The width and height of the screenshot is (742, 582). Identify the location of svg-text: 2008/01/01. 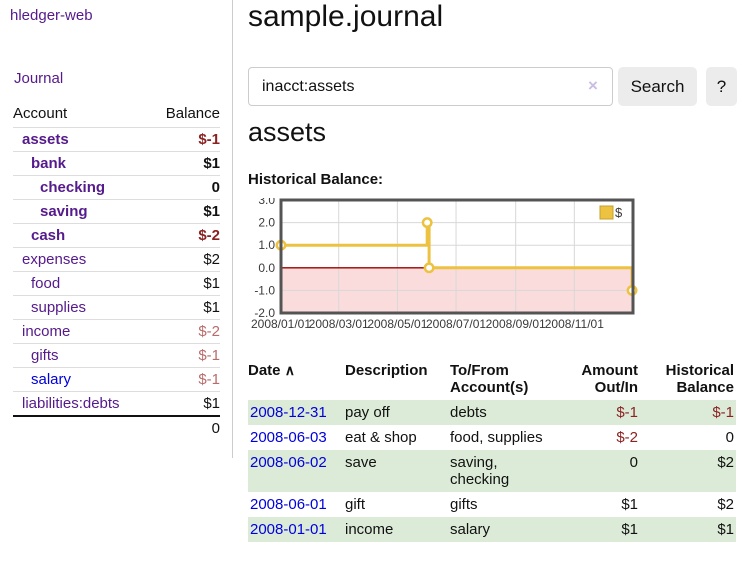
(281, 324).